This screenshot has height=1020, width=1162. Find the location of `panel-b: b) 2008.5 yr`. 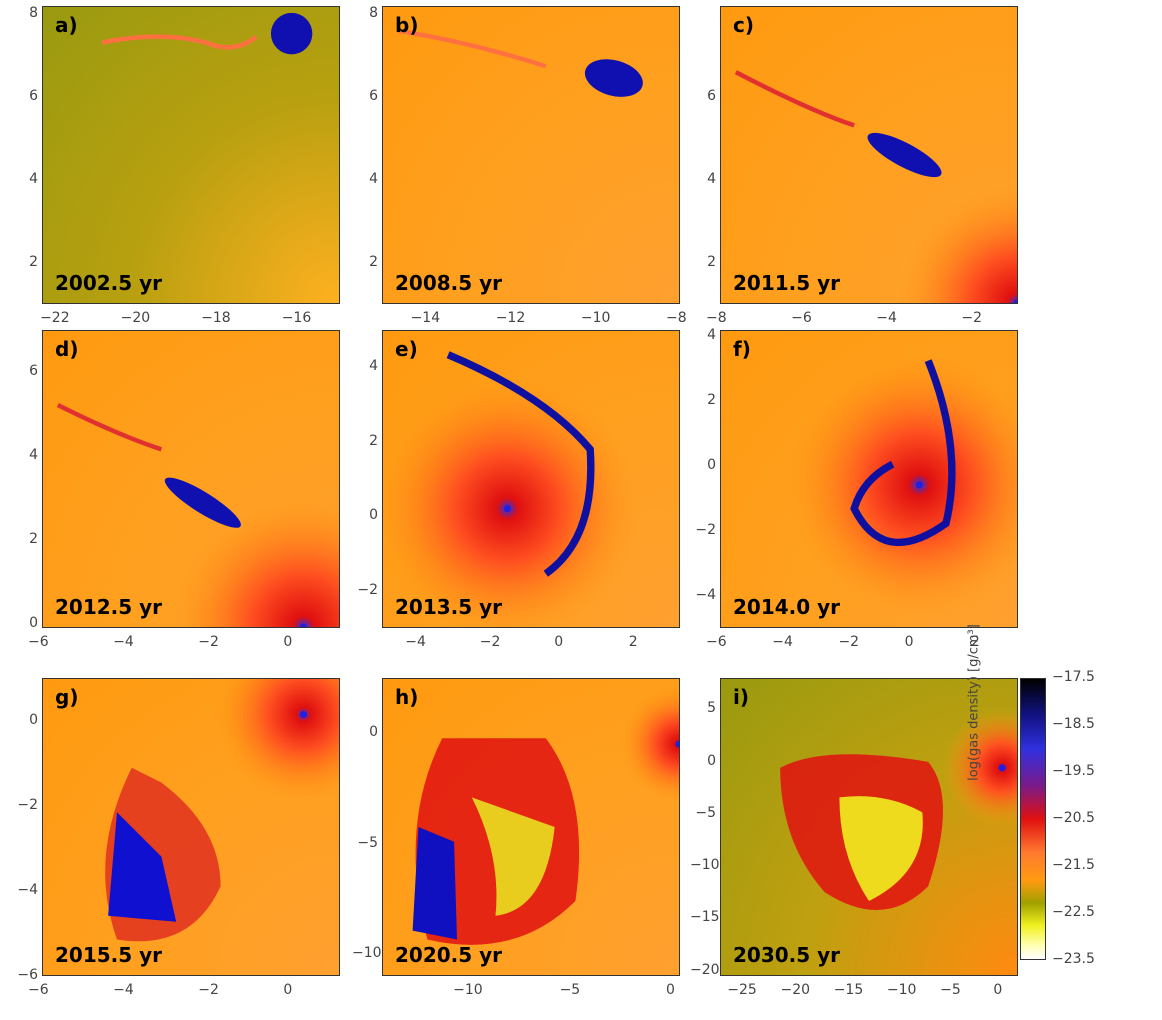

panel-b: b) 2008.5 yr is located at coordinates (531, 155).